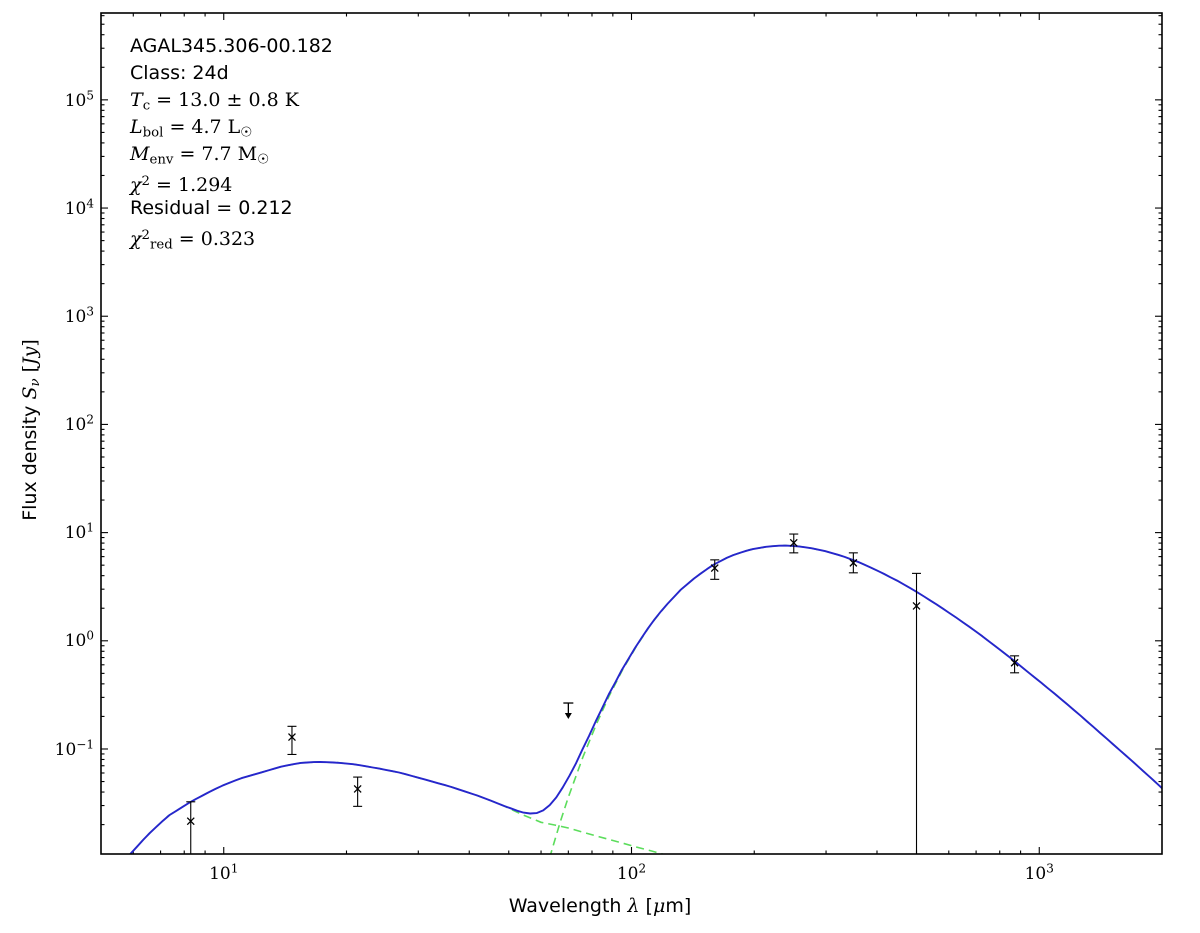 The width and height of the screenshot is (1200, 933). What do you see at coordinates (659, 906) in the screenshot?
I see `text-segment: μ` at bounding box center [659, 906].